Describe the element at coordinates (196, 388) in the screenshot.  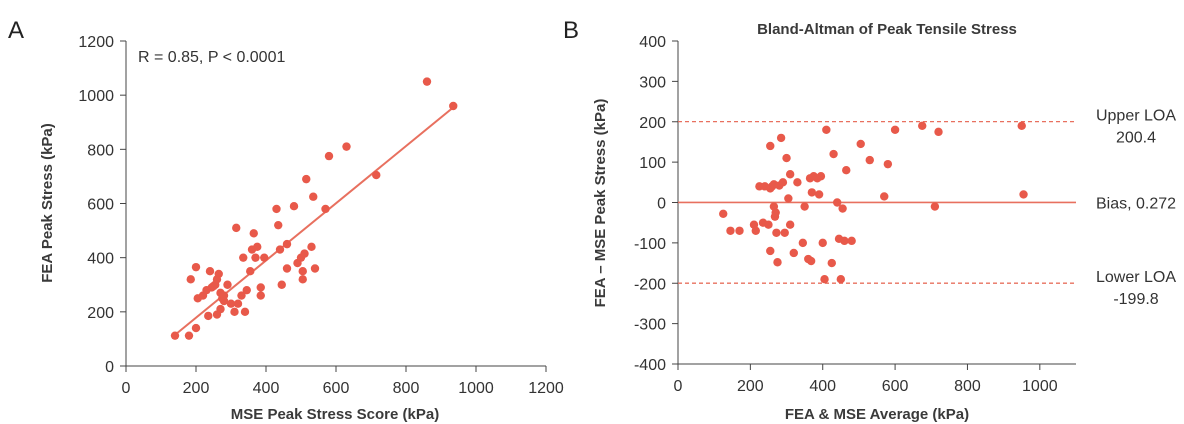
I see `panel-a-x-tick-label: 200` at that location.